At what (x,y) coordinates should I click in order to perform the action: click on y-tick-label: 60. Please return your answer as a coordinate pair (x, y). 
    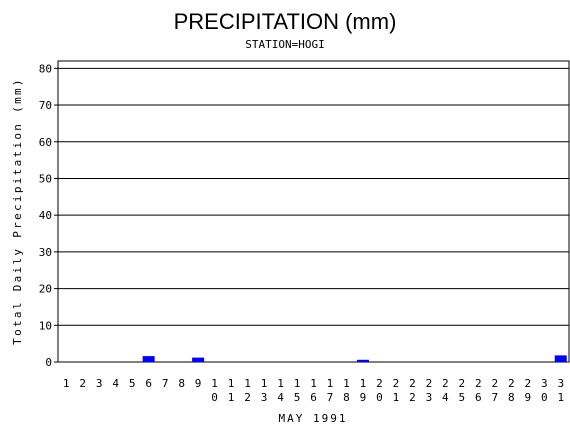
    Looking at the image, I should click on (45, 142).